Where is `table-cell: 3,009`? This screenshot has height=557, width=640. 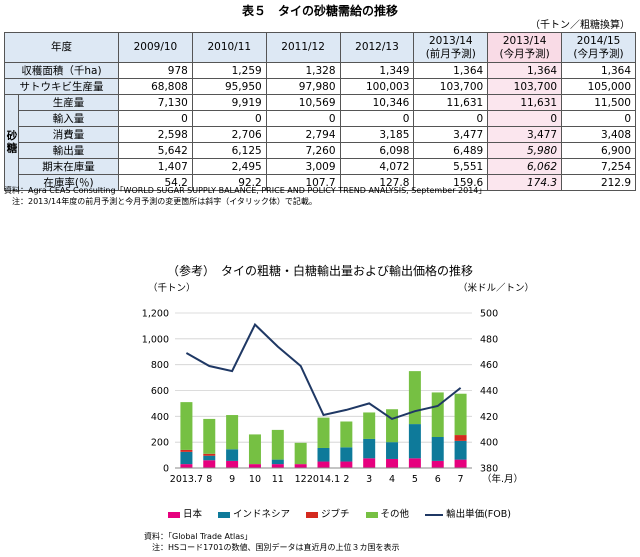
table-cell: 3,009 is located at coordinates (303, 166).